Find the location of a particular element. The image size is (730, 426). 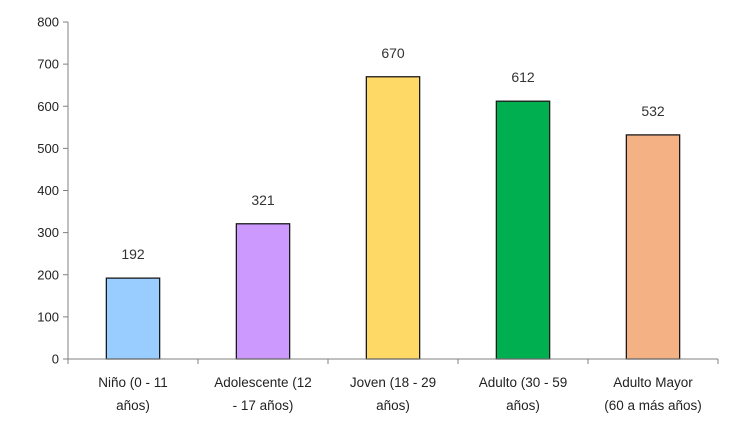

y-tick-label: 0 is located at coordinates (55, 359).